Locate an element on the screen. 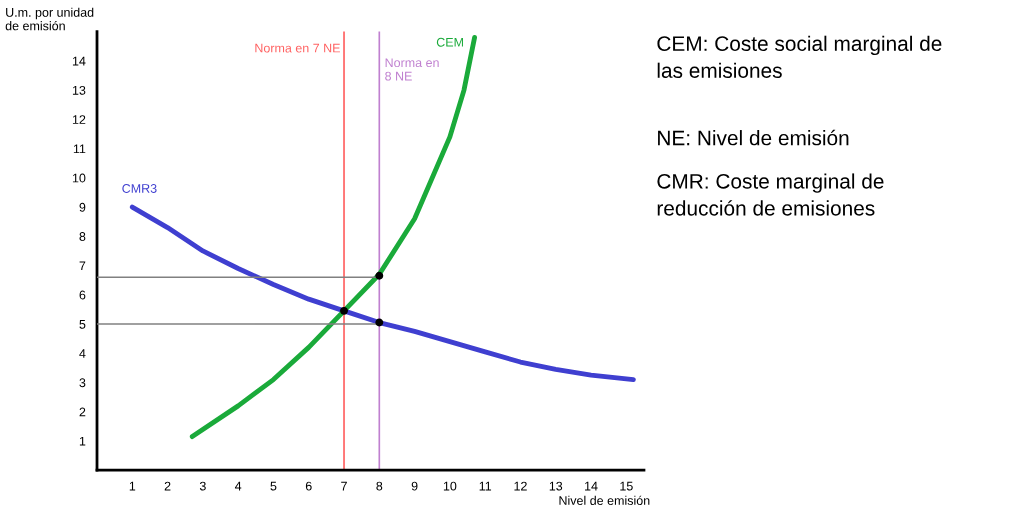  x-tick-label: 9 is located at coordinates (414, 486).